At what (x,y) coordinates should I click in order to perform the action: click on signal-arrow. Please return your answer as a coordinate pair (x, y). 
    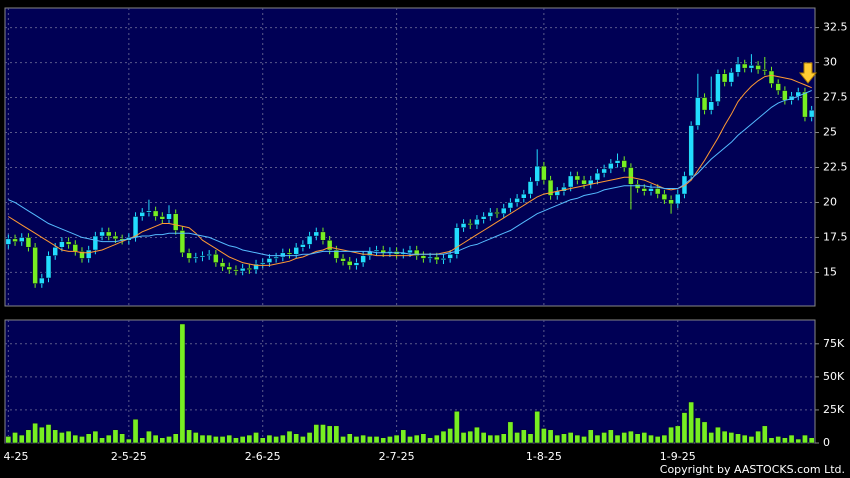
    Looking at the image, I should click on (808, 73).